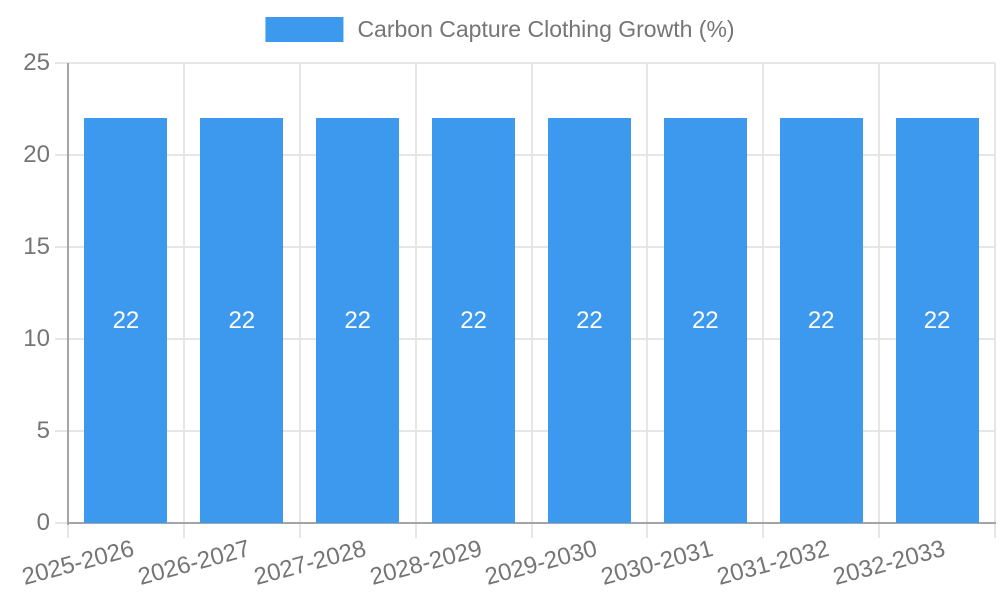 The width and height of the screenshot is (1000, 600). What do you see at coordinates (43, 522) in the screenshot?
I see `y-tick-label: 0` at bounding box center [43, 522].